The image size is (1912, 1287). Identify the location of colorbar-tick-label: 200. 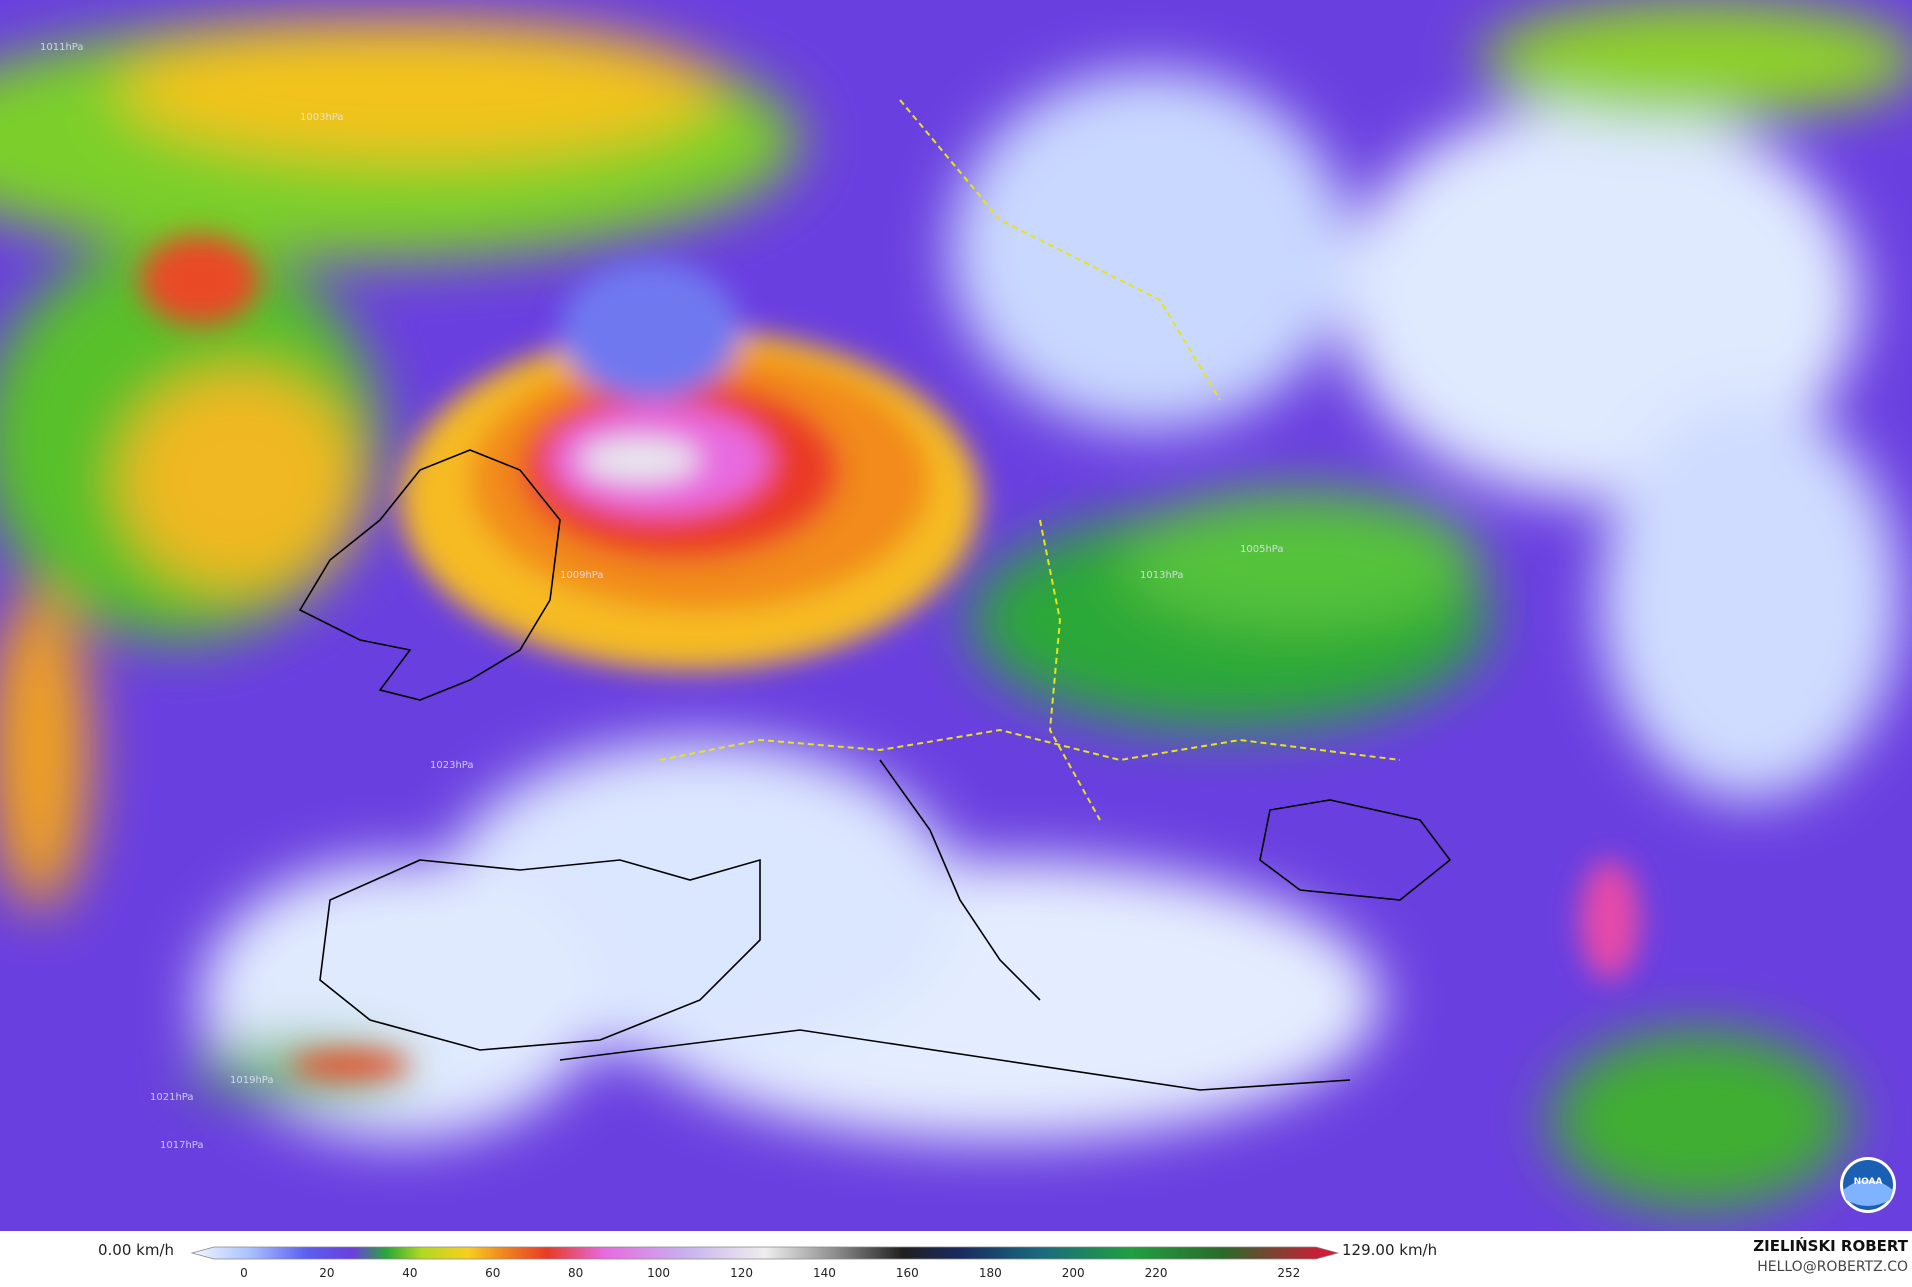
(1073, 1273).